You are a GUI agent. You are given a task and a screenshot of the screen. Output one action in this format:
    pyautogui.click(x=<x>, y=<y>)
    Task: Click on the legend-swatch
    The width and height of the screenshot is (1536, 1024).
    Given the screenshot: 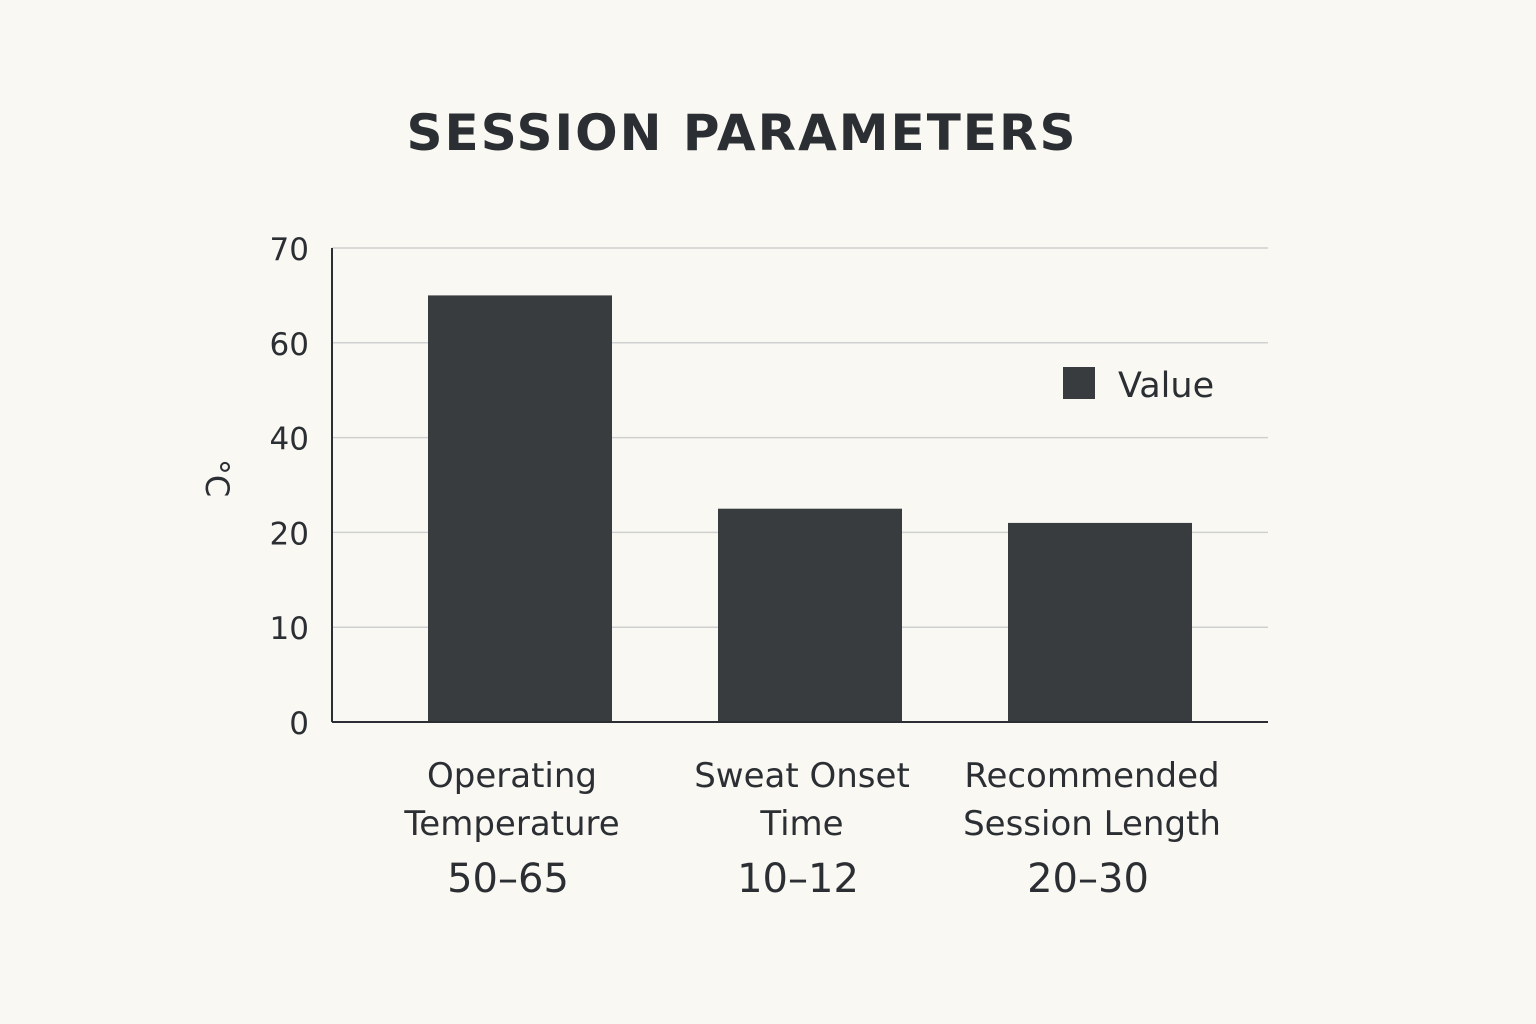 What is the action you would take?
    pyautogui.click(x=1079, y=383)
    